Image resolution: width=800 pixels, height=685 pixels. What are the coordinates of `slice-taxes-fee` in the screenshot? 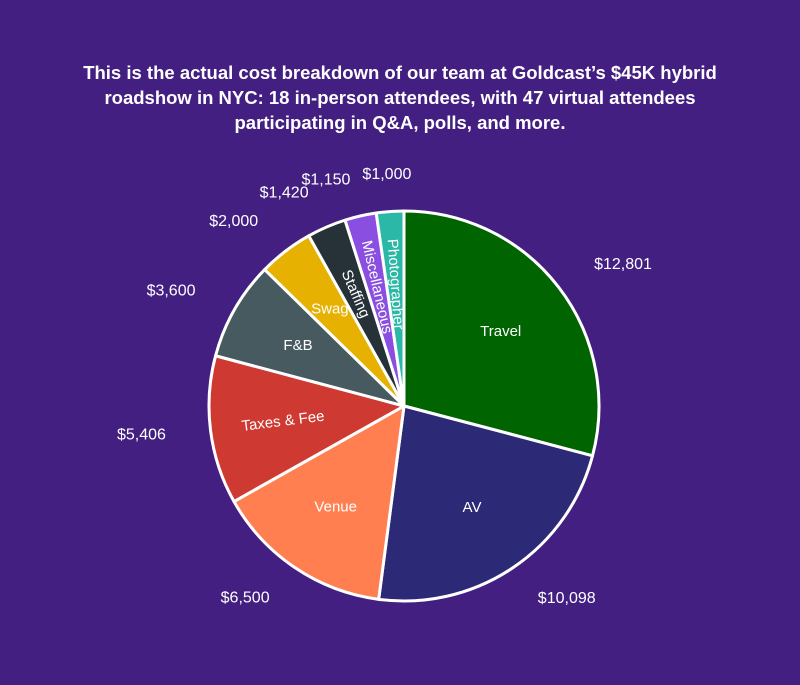 It's located at (306, 429).